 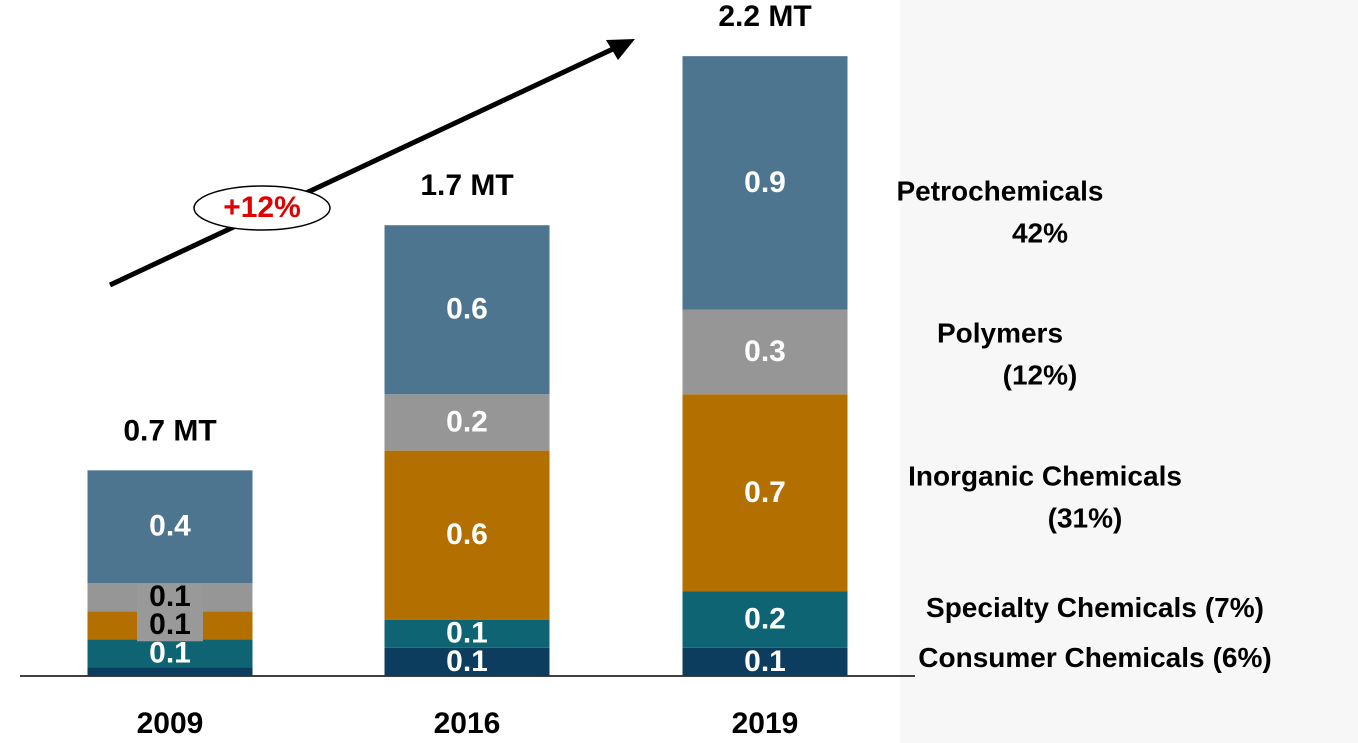 What do you see at coordinates (362, 166) in the screenshot?
I see `growth-arrow` at bounding box center [362, 166].